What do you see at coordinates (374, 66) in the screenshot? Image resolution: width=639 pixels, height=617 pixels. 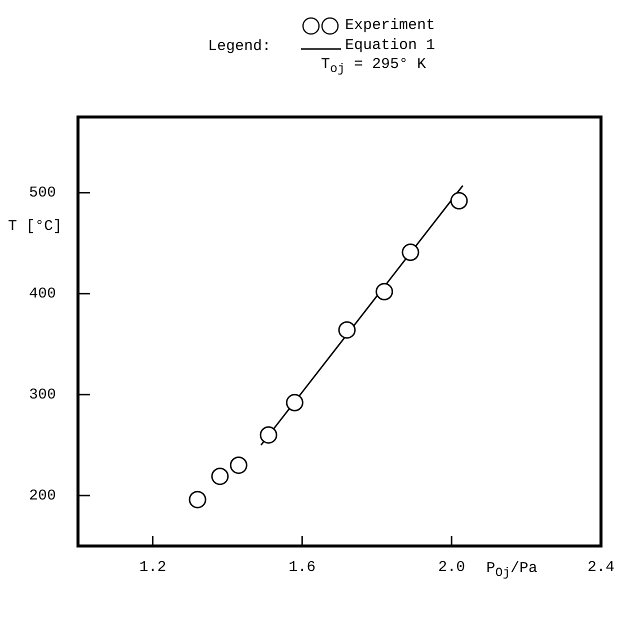 I see `text: T$_{oj}$ = 295° K` at bounding box center [374, 66].